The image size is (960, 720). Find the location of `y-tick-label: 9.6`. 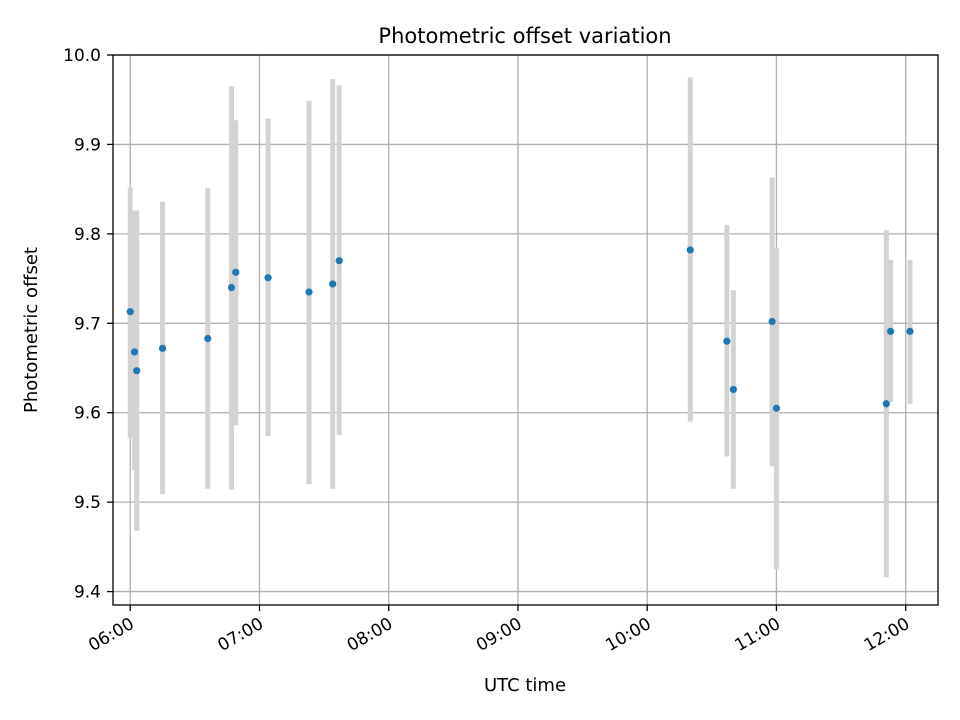

y-tick-label: 9.6 is located at coordinates (87, 414).